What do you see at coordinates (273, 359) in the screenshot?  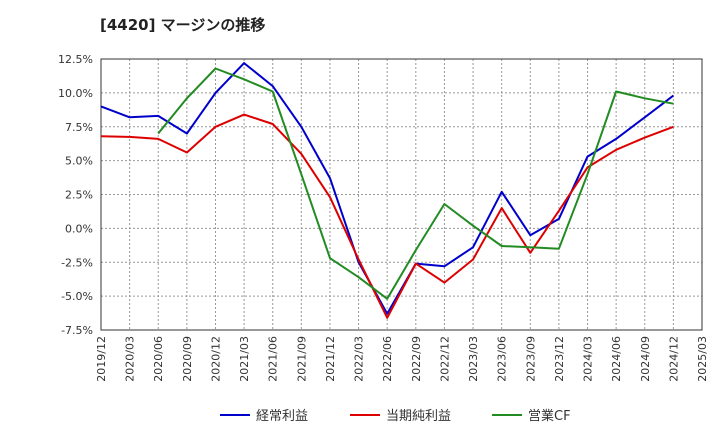 I see `x-tick-label: 2021/06` at bounding box center [273, 359].